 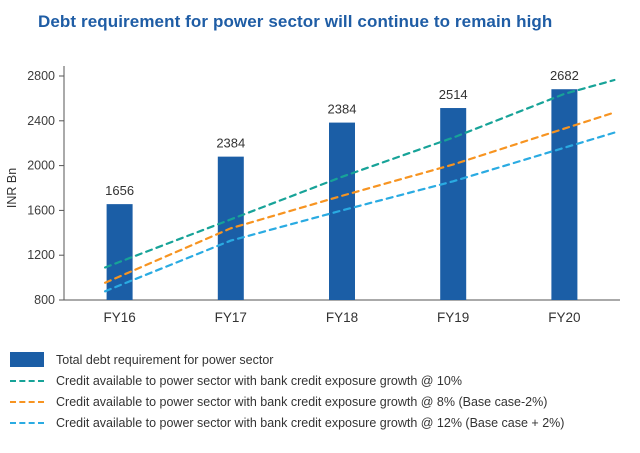 What do you see at coordinates (165, 359) in the screenshot?
I see `legend-label: Total debt requirement for power sector` at bounding box center [165, 359].